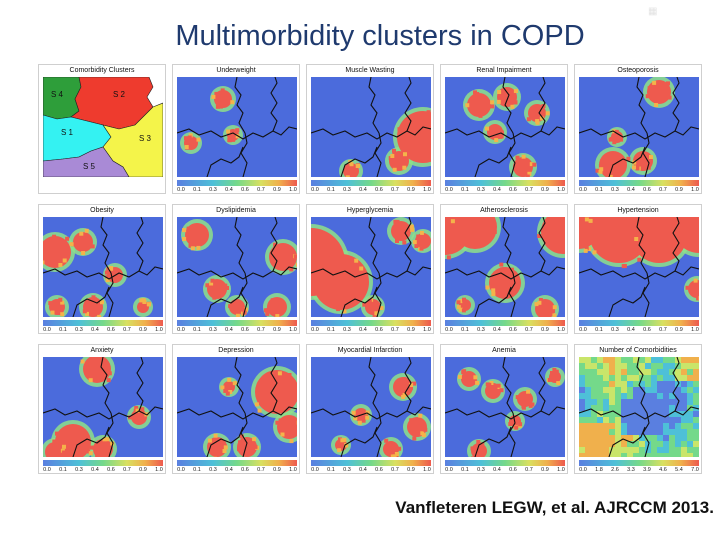 The height and width of the screenshot is (540, 720). What do you see at coordinates (505, 267) in the screenshot?
I see `heatmap` at bounding box center [505, 267].